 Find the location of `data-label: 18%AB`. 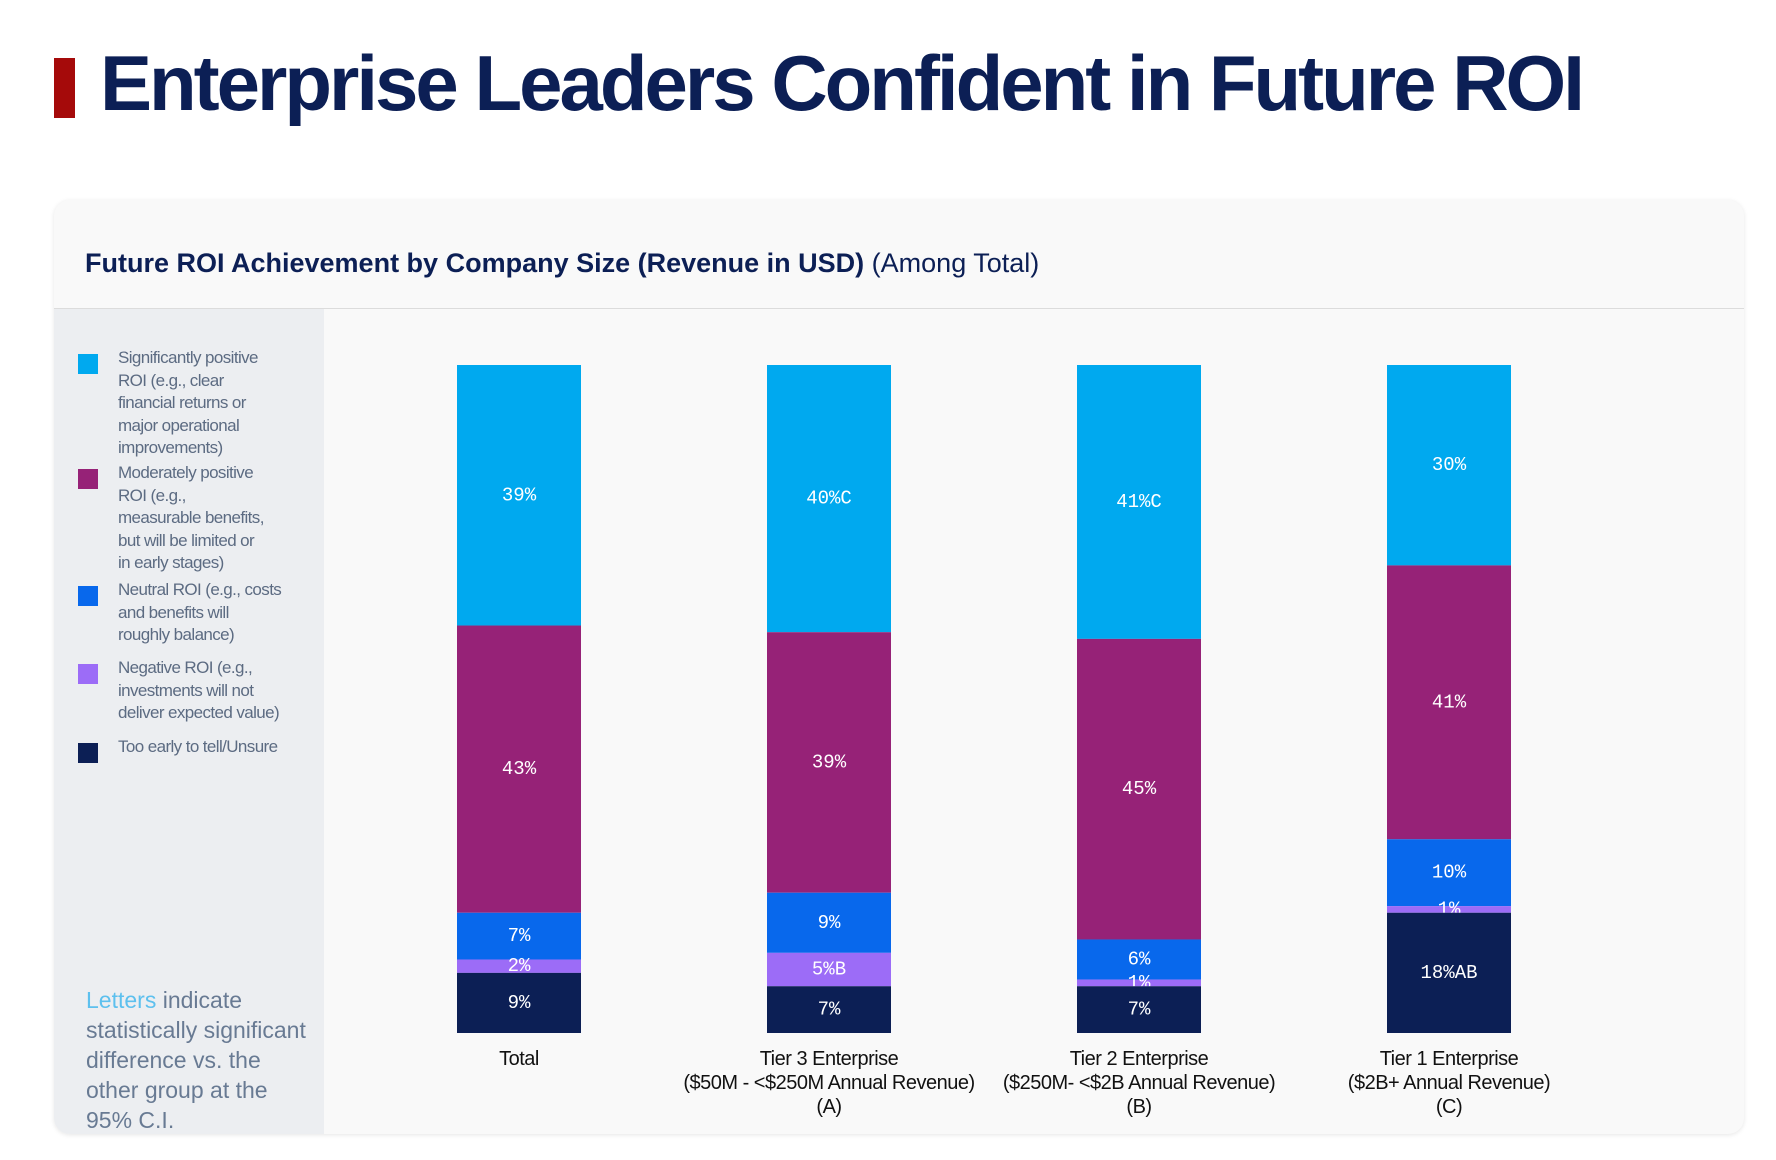

data-label: 18%AB is located at coordinates (1448, 973).